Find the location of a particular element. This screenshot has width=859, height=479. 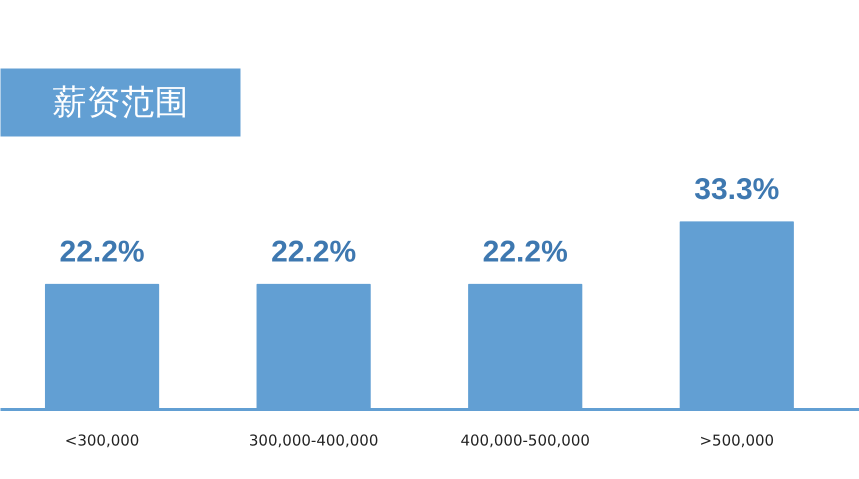

x-tick-label: 300,000-400,000 is located at coordinates (313, 441).